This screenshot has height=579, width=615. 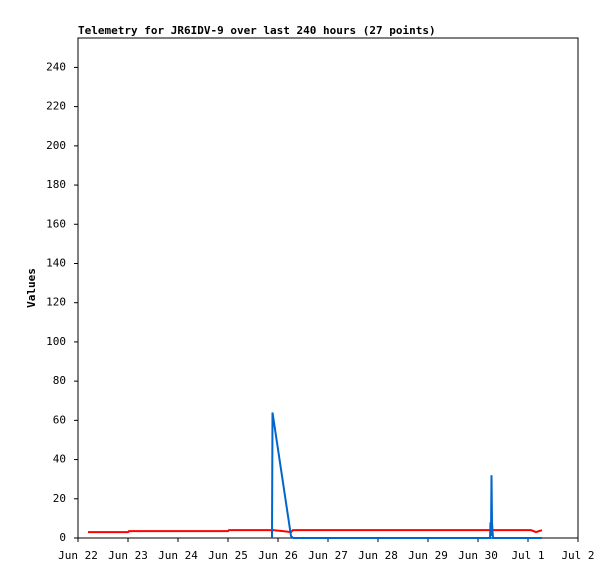 I want to click on y-tick-label: 100, so click(x=56, y=341).